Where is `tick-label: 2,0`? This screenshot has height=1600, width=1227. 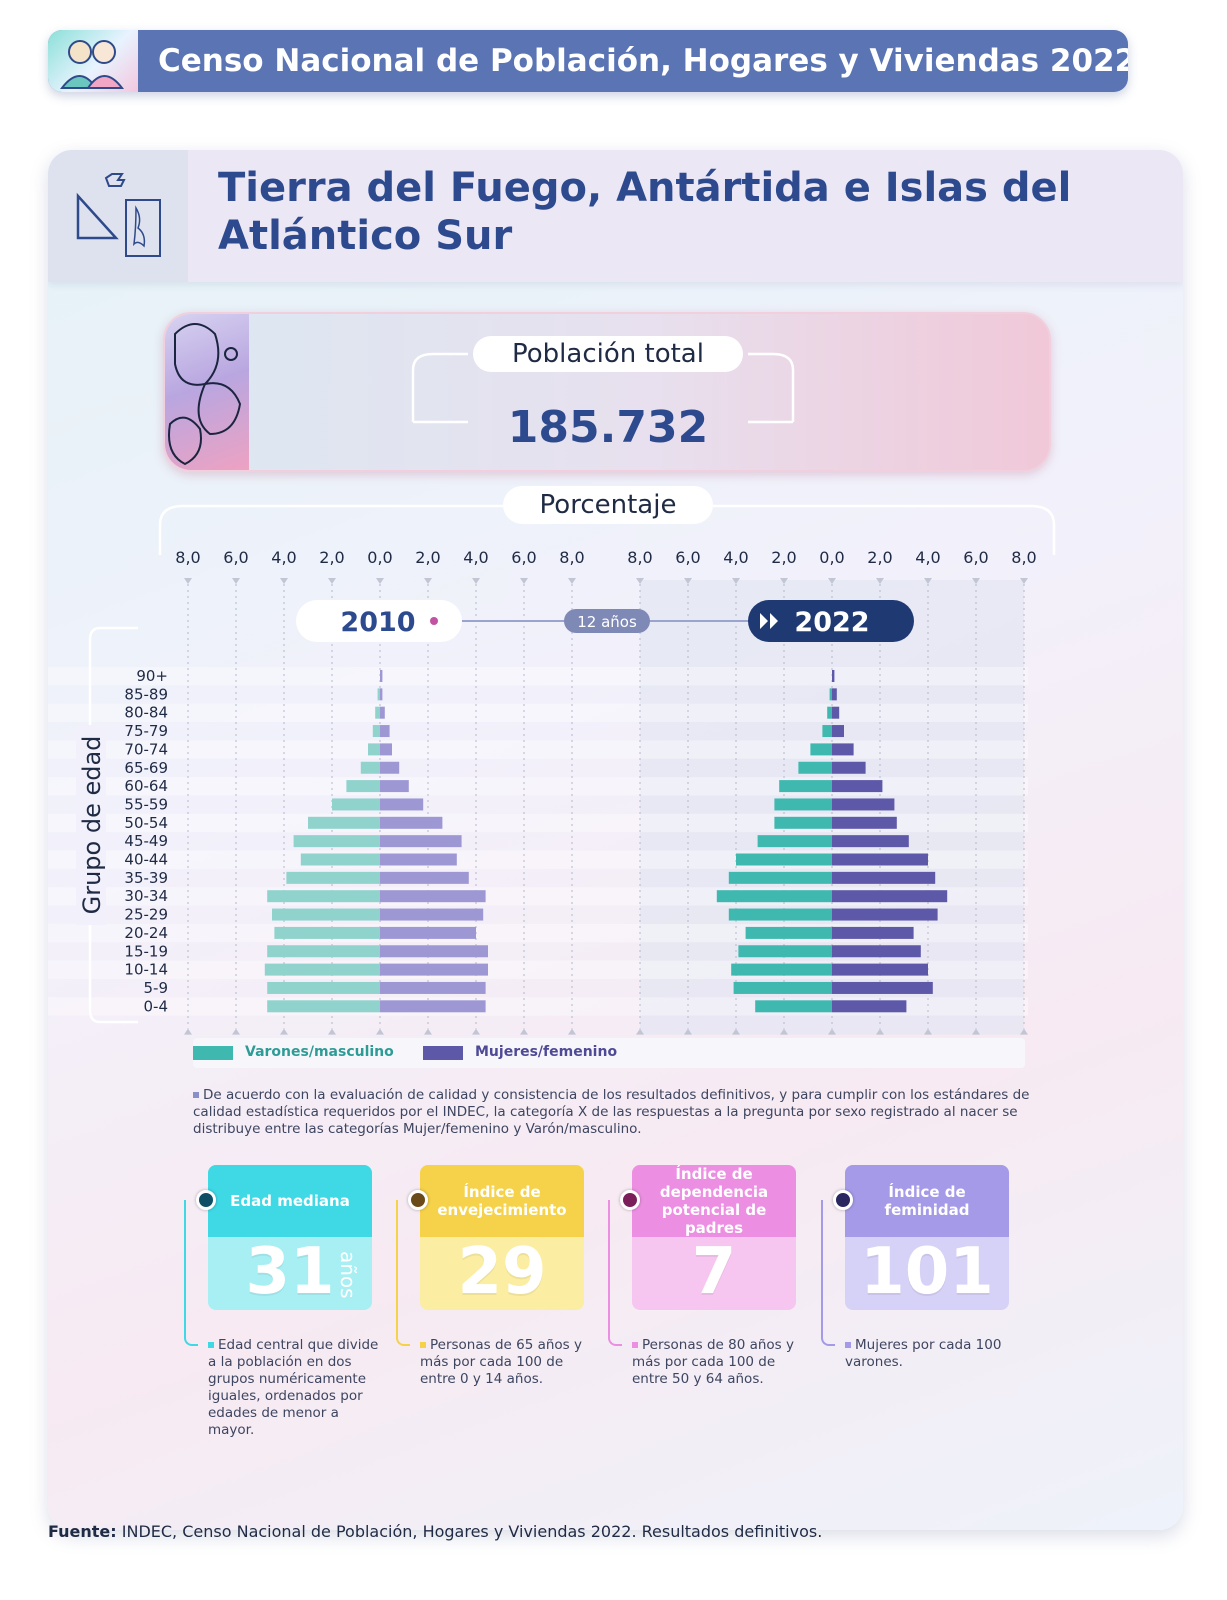
tick-label: 2,0 is located at coordinates (331, 557).